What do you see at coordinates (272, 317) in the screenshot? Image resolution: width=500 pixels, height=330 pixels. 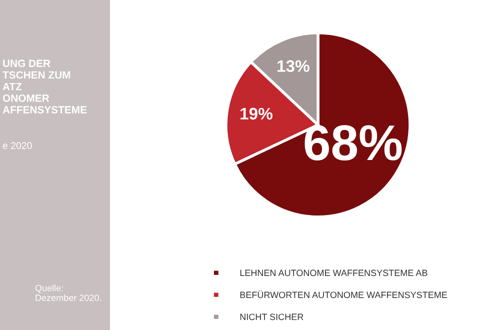 I see `legend-label: NICHT SICHER` at bounding box center [272, 317].